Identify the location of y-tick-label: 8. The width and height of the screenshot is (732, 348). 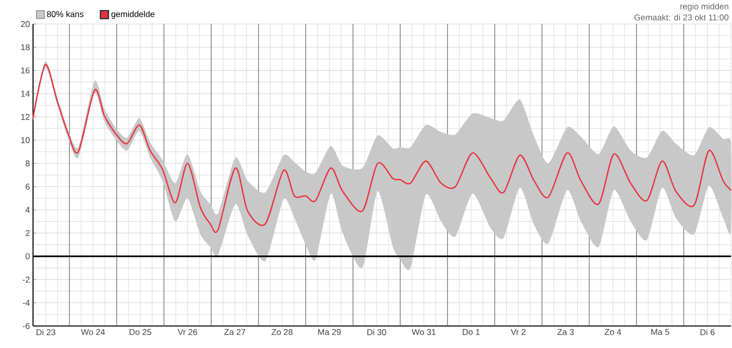
(28, 163).